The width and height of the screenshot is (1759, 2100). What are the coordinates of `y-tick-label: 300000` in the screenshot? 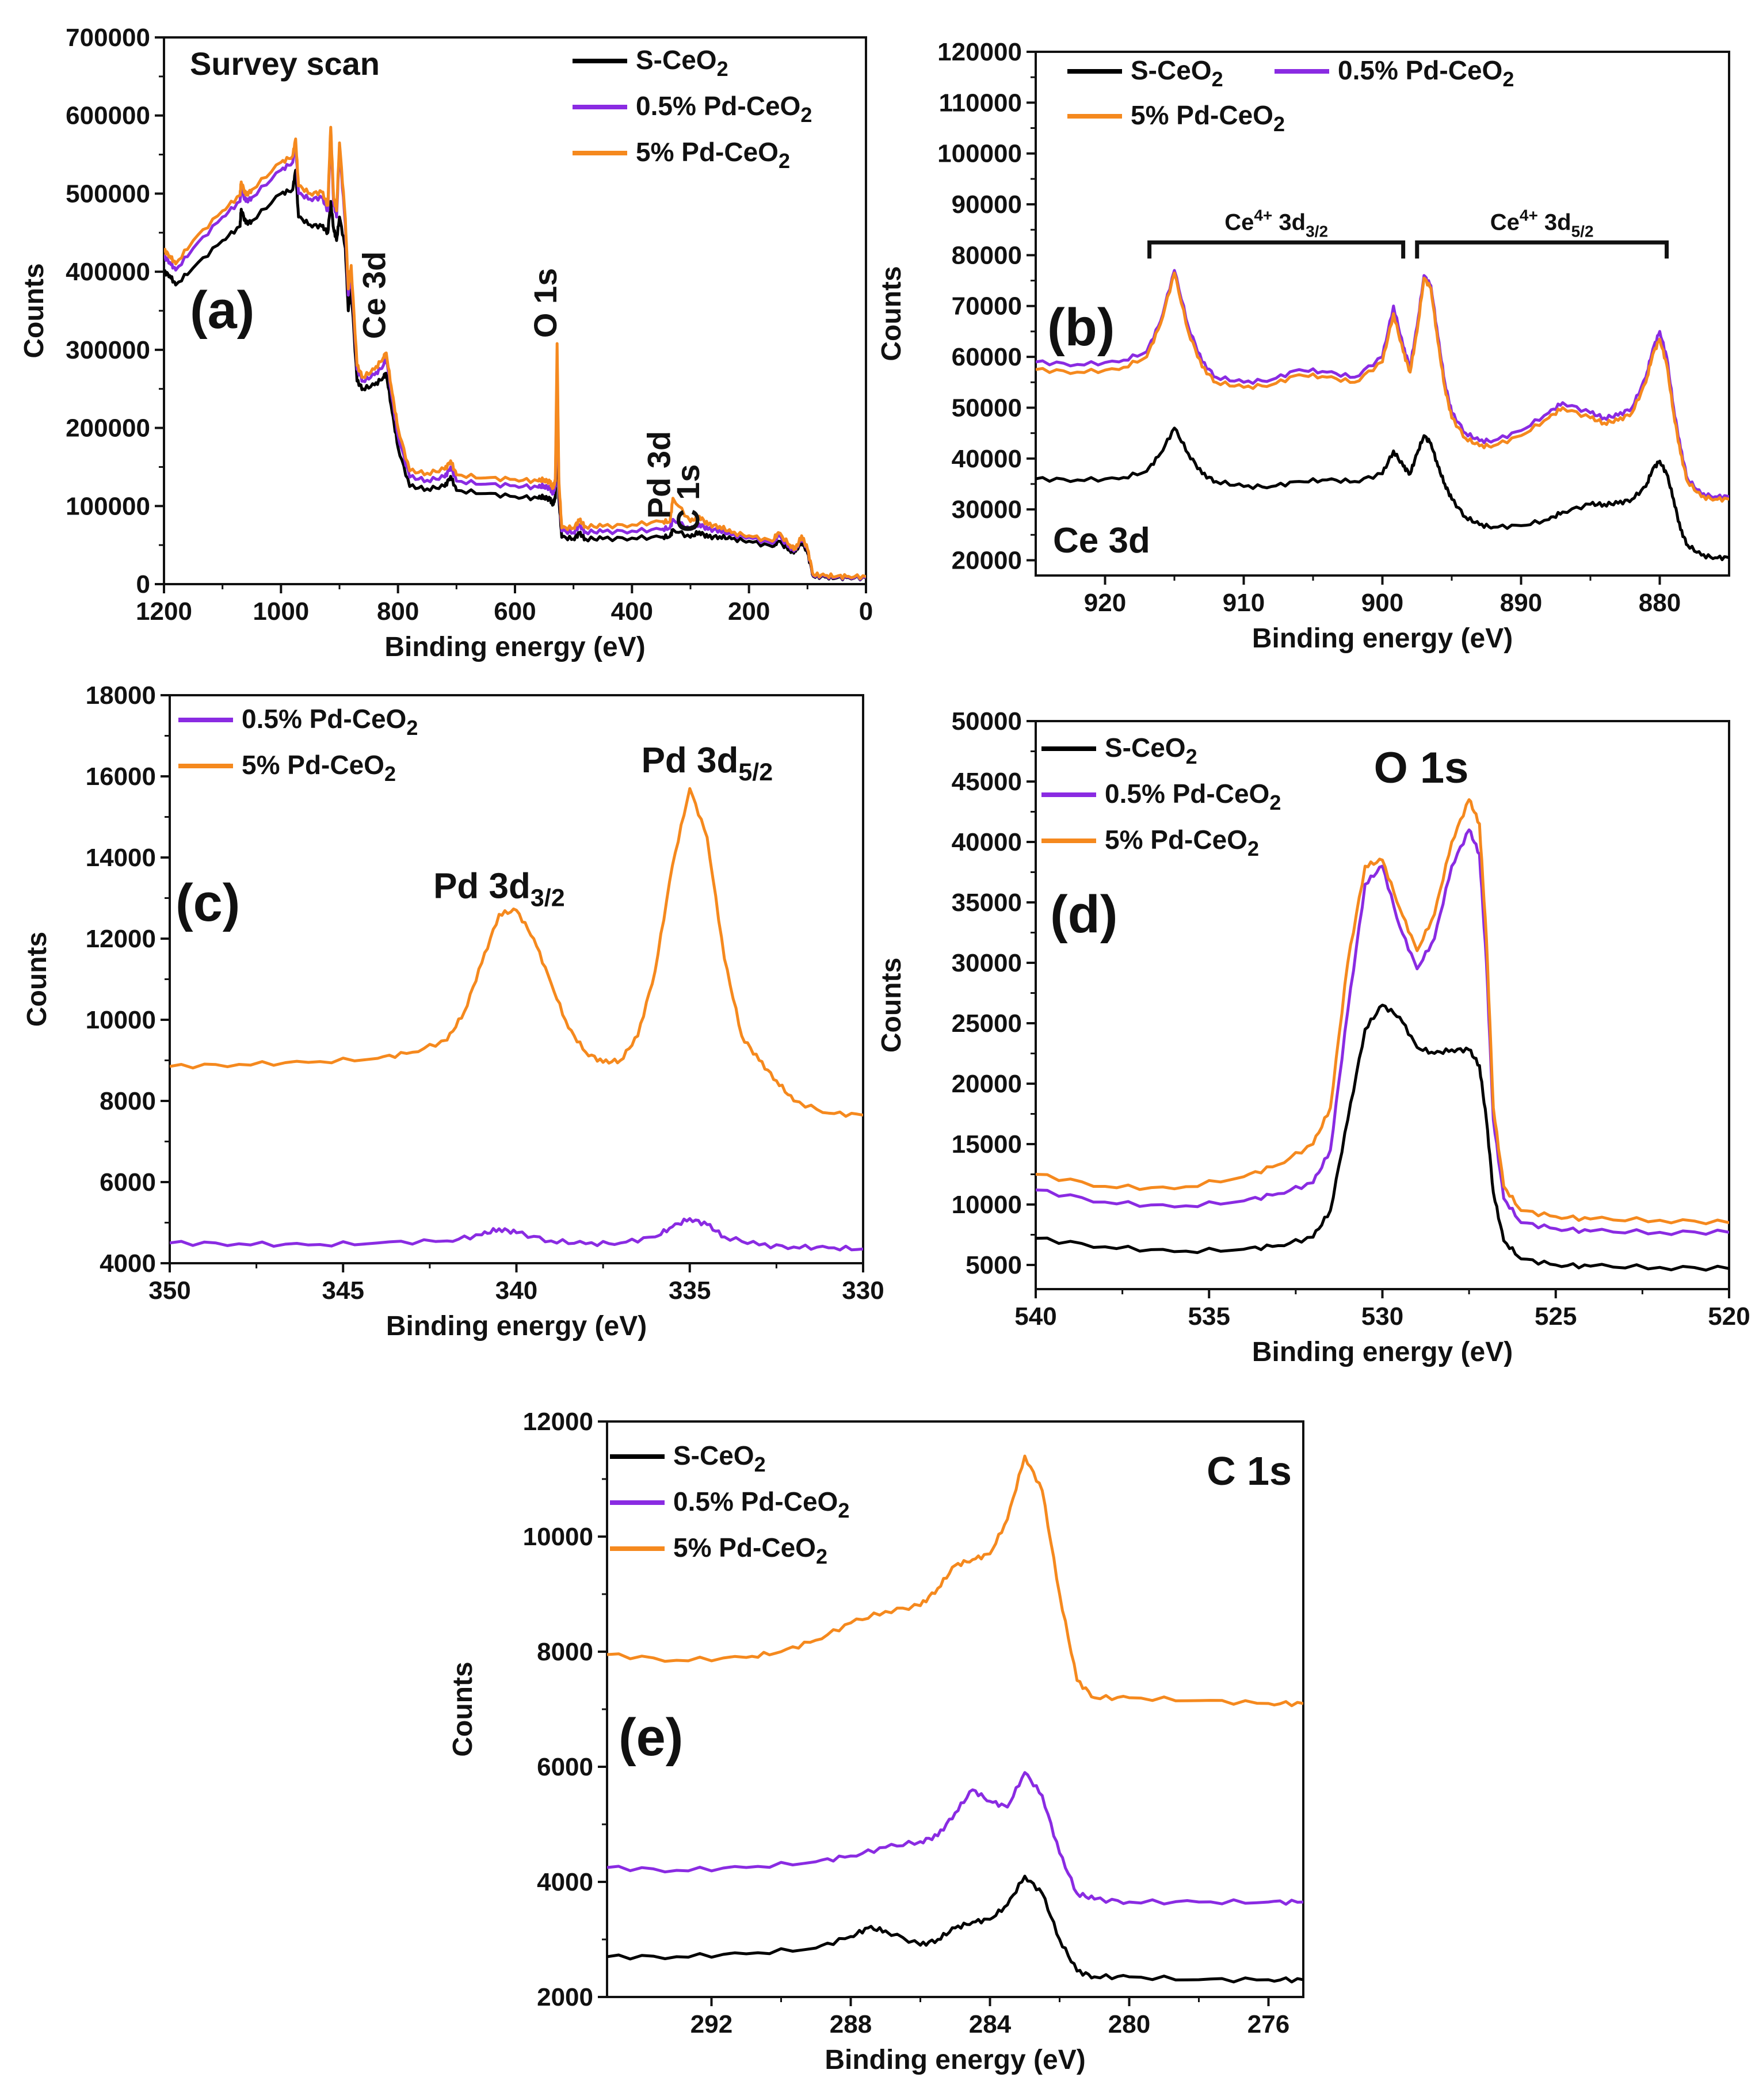 It's located at (108, 350).